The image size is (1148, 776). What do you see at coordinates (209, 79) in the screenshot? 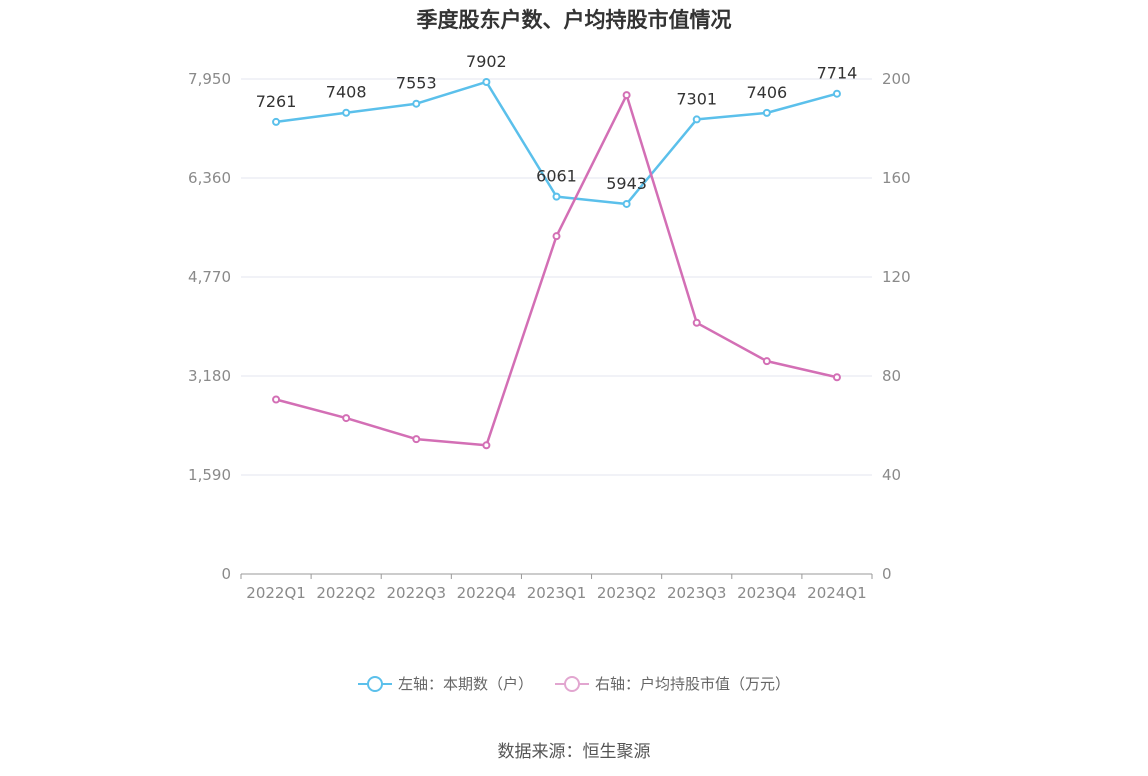
I see `left-axis-tick-label: 7,950` at bounding box center [209, 79].